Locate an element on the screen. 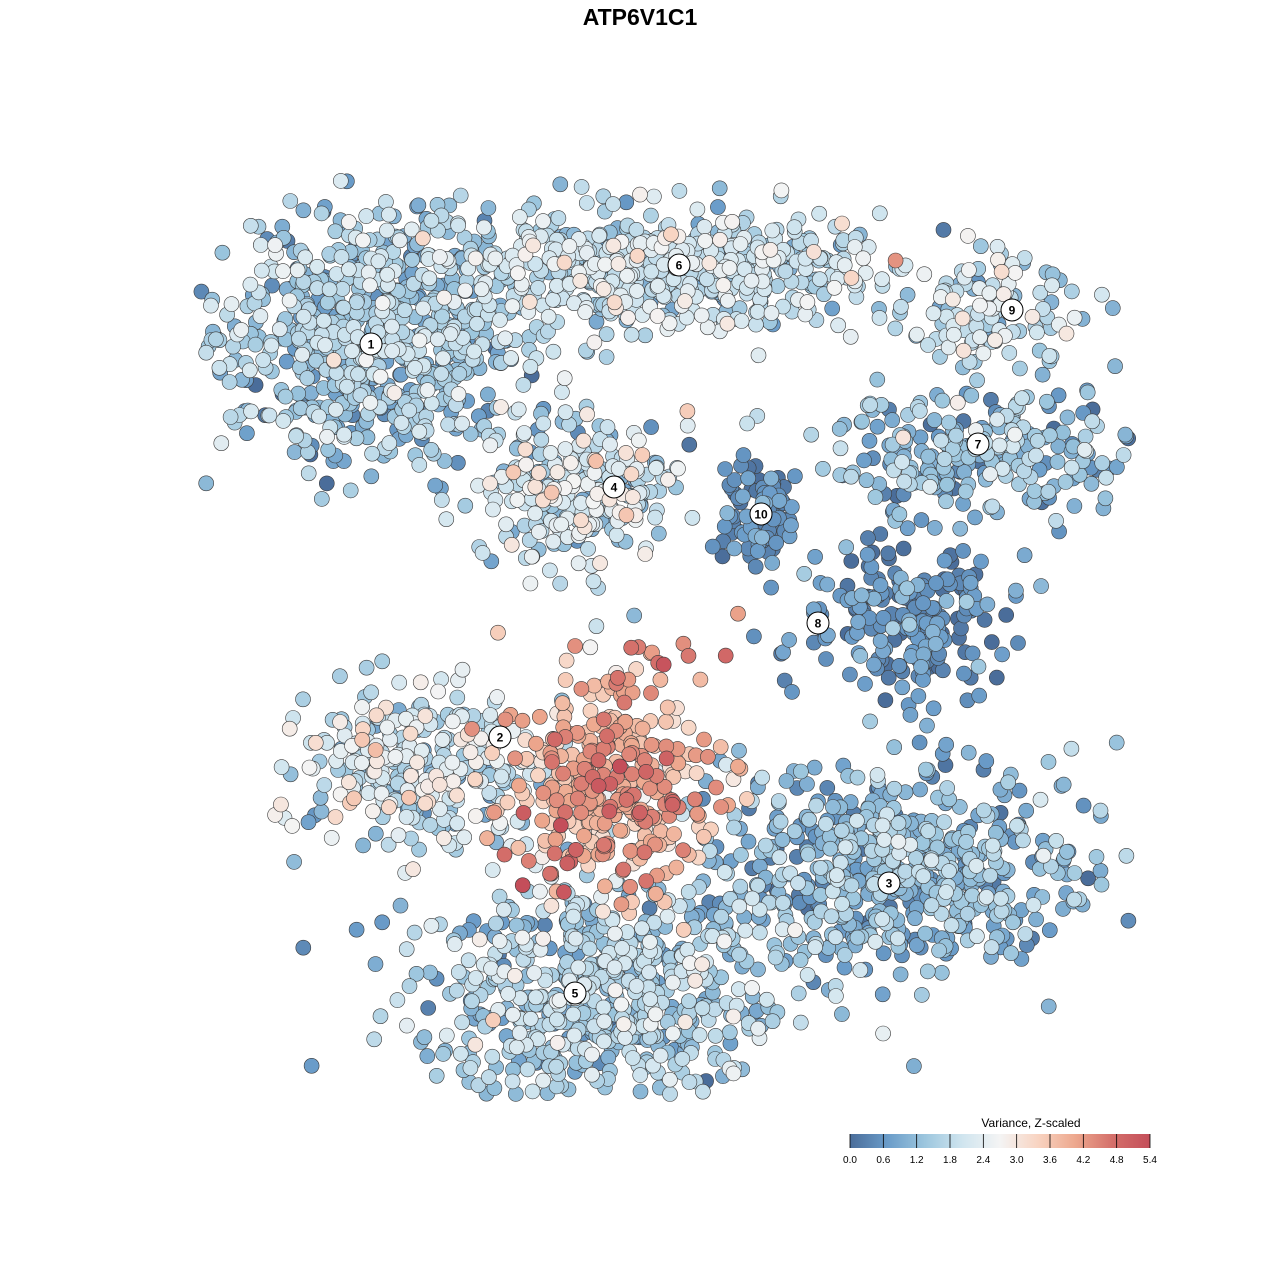 The image size is (1280, 1280). colorbar-tick-label: 3.0 is located at coordinates (1017, 1160).